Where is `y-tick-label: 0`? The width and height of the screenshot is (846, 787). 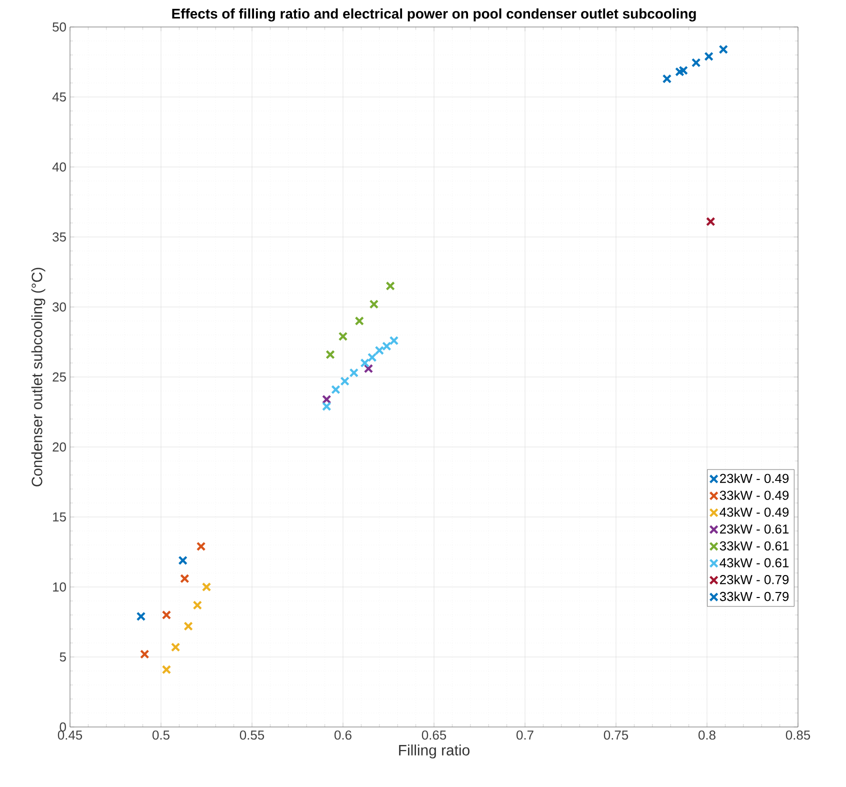 y-tick-label: 0 is located at coordinates (63, 727).